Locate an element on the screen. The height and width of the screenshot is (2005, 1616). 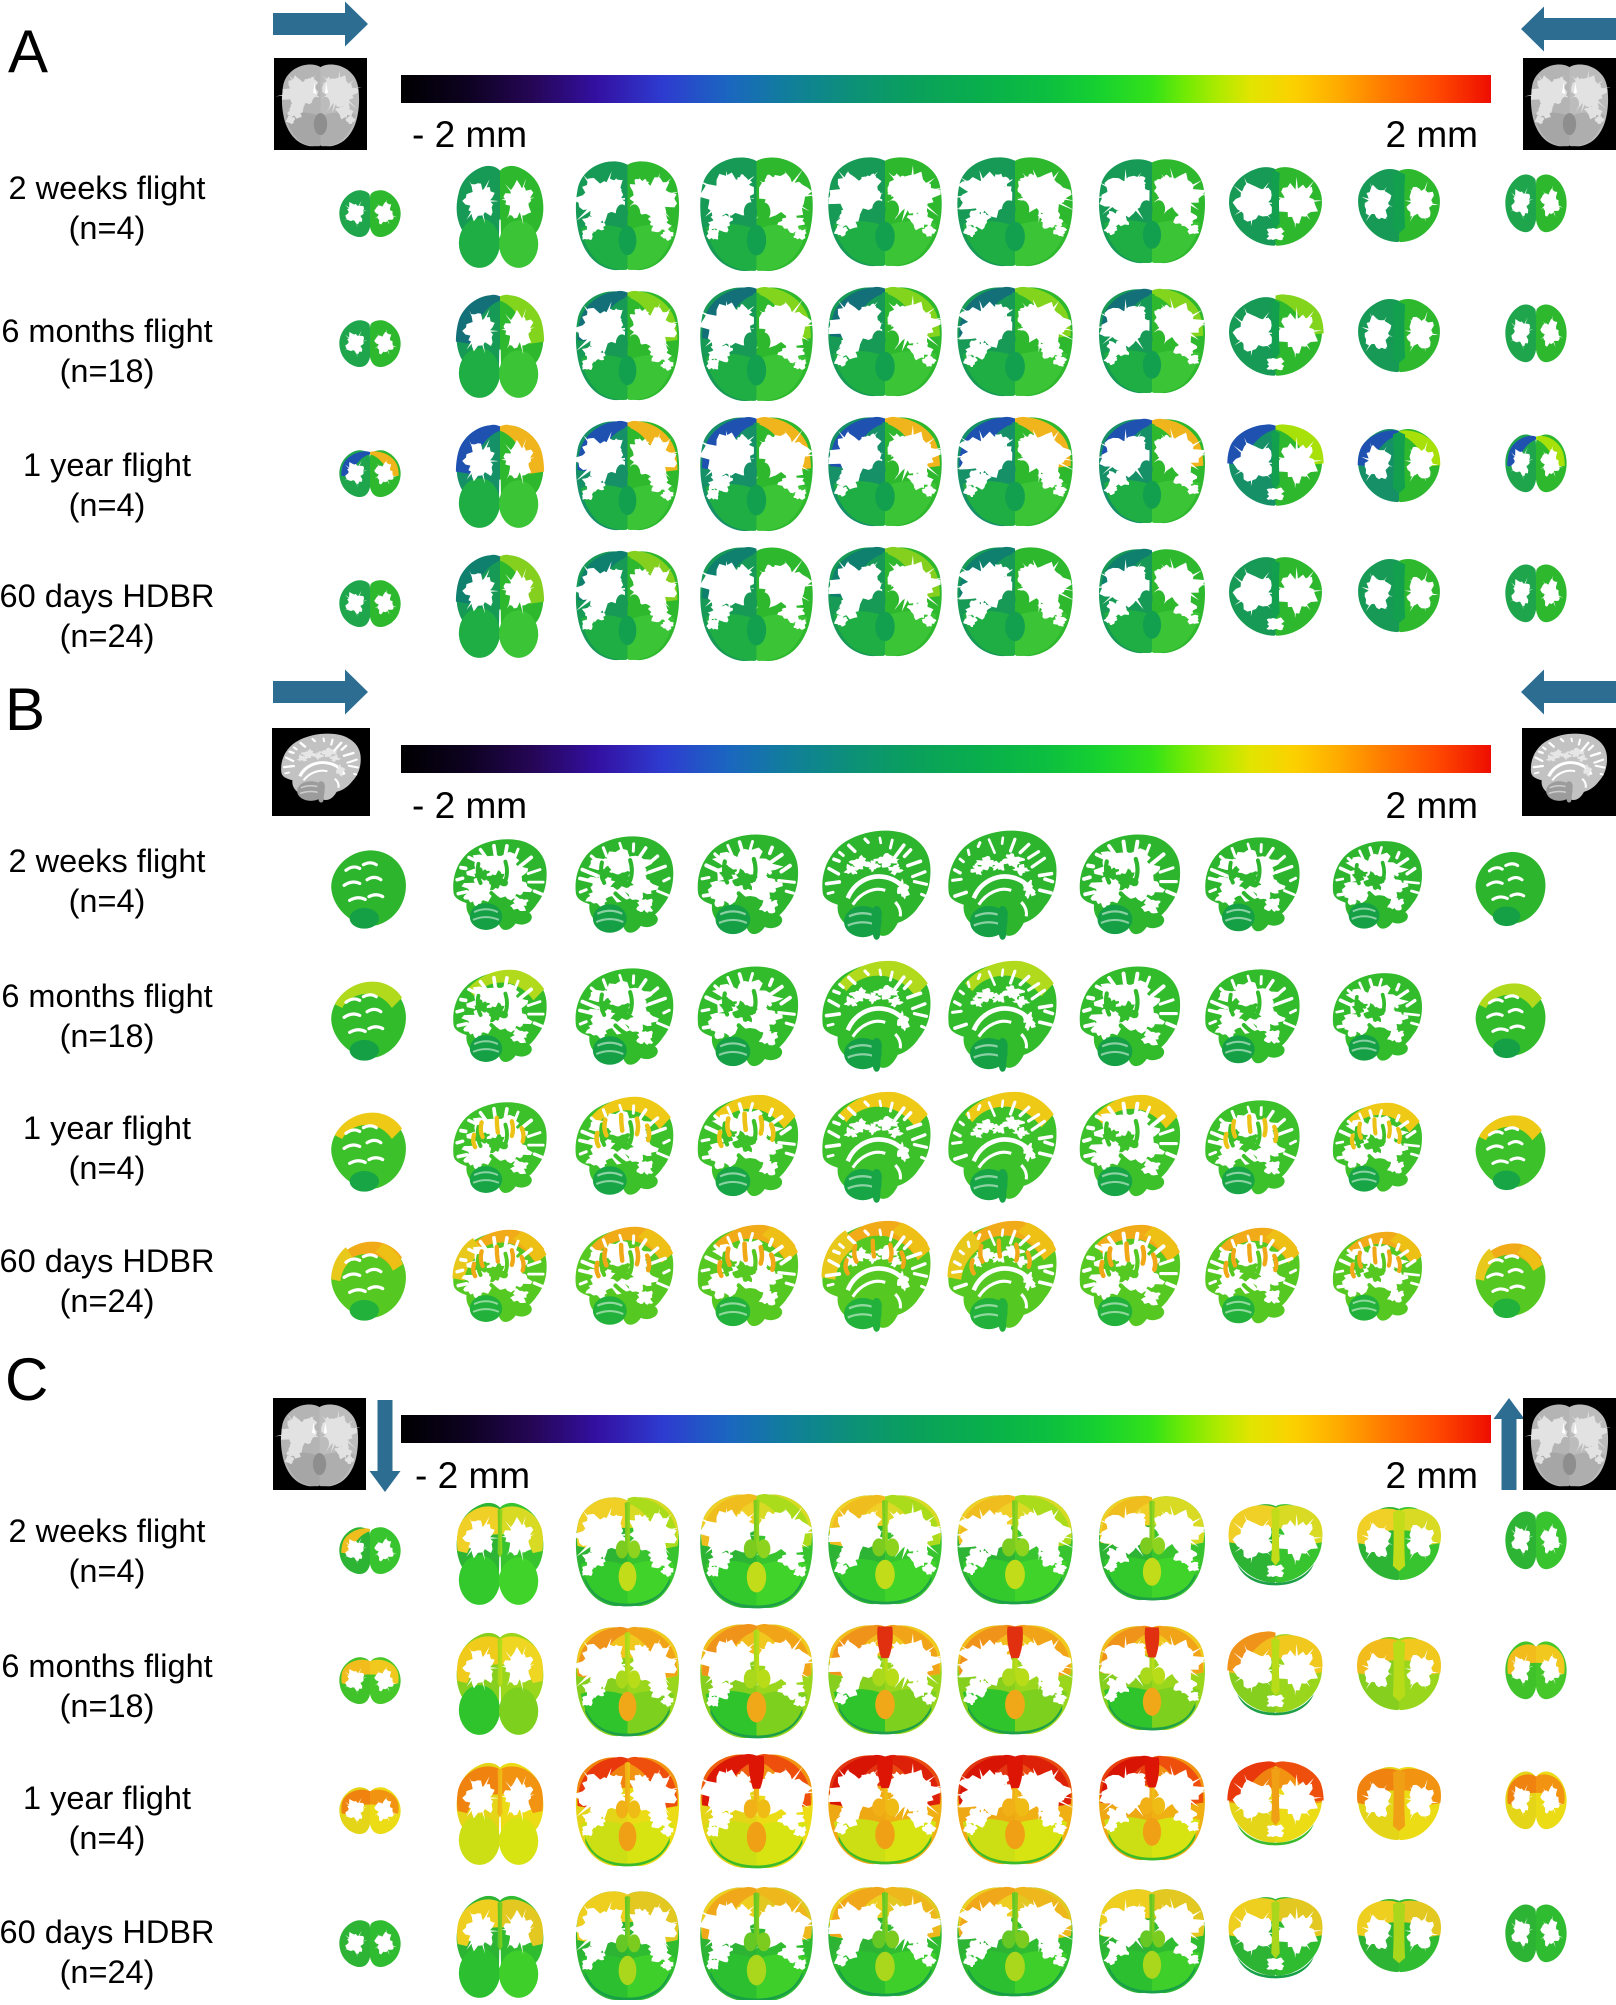
svg-text: B is located at coordinates (25, 709).